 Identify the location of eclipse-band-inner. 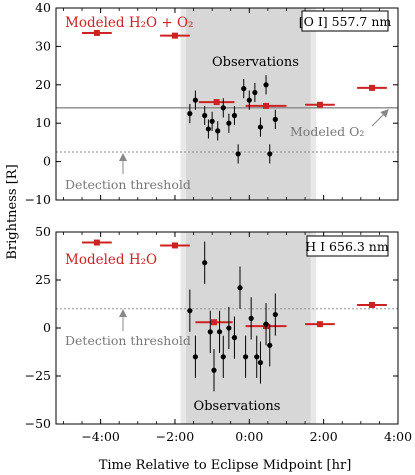
(248, 104).